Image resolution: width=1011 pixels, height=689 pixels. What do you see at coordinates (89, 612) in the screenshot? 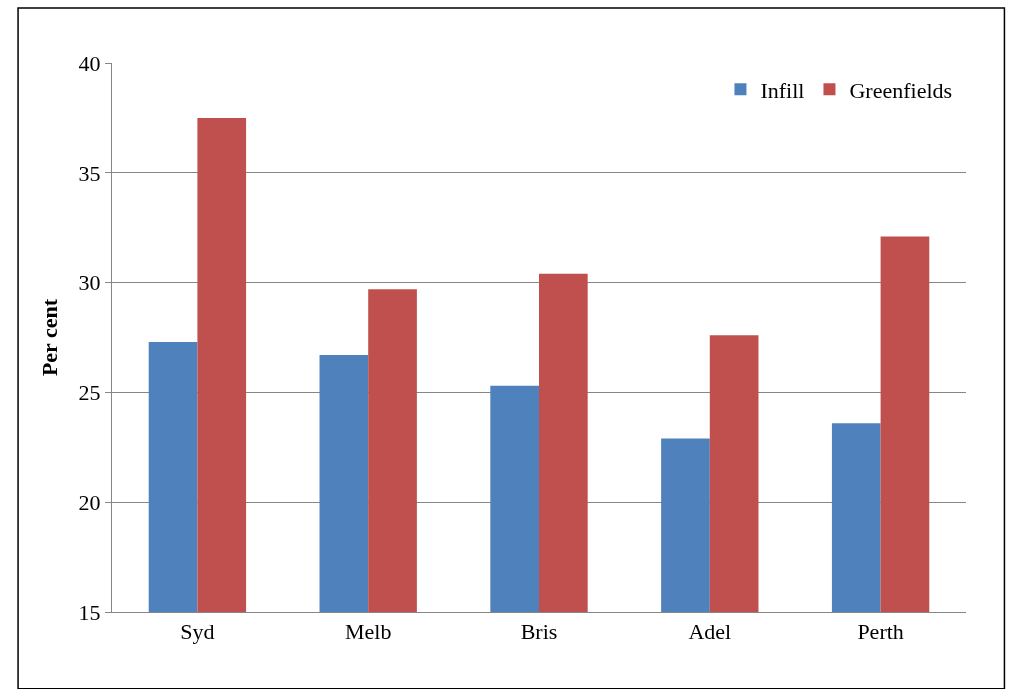
I see `y-tick-label: 15` at bounding box center [89, 612].